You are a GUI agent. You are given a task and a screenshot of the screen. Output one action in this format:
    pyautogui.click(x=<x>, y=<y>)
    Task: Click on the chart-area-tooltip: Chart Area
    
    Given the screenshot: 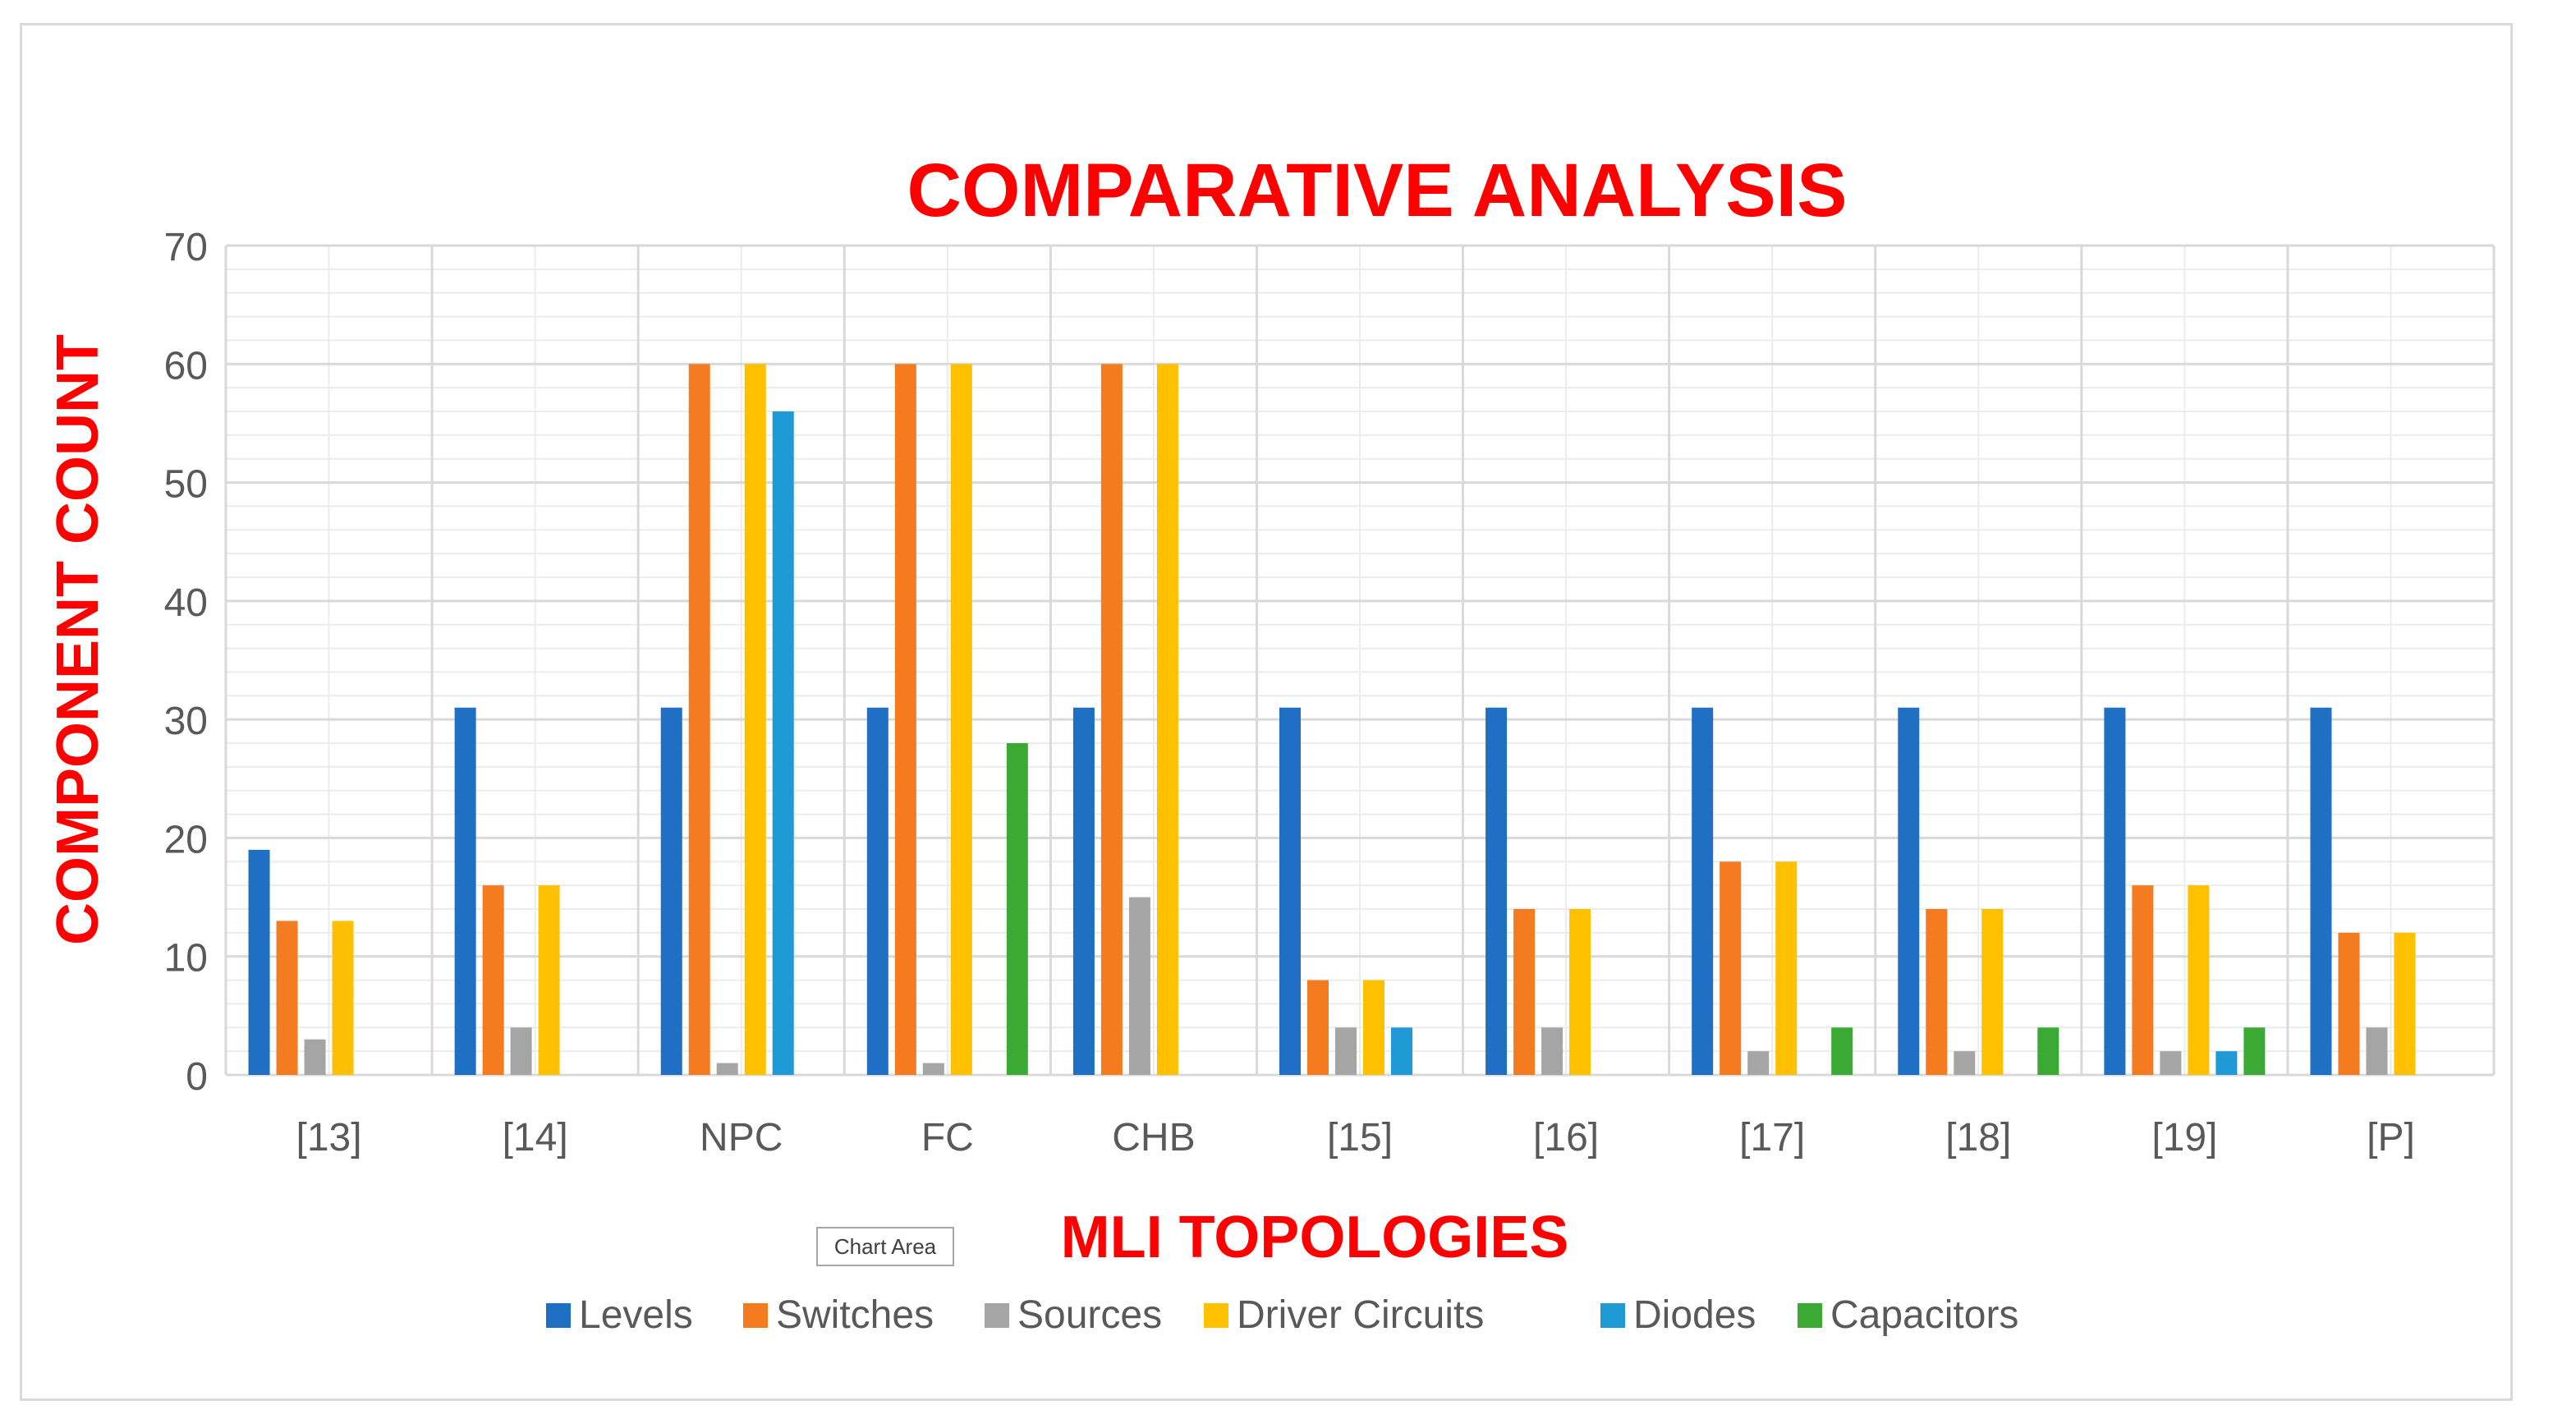 What is the action you would take?
    pyautogui.click(x=885, y=1246)
    